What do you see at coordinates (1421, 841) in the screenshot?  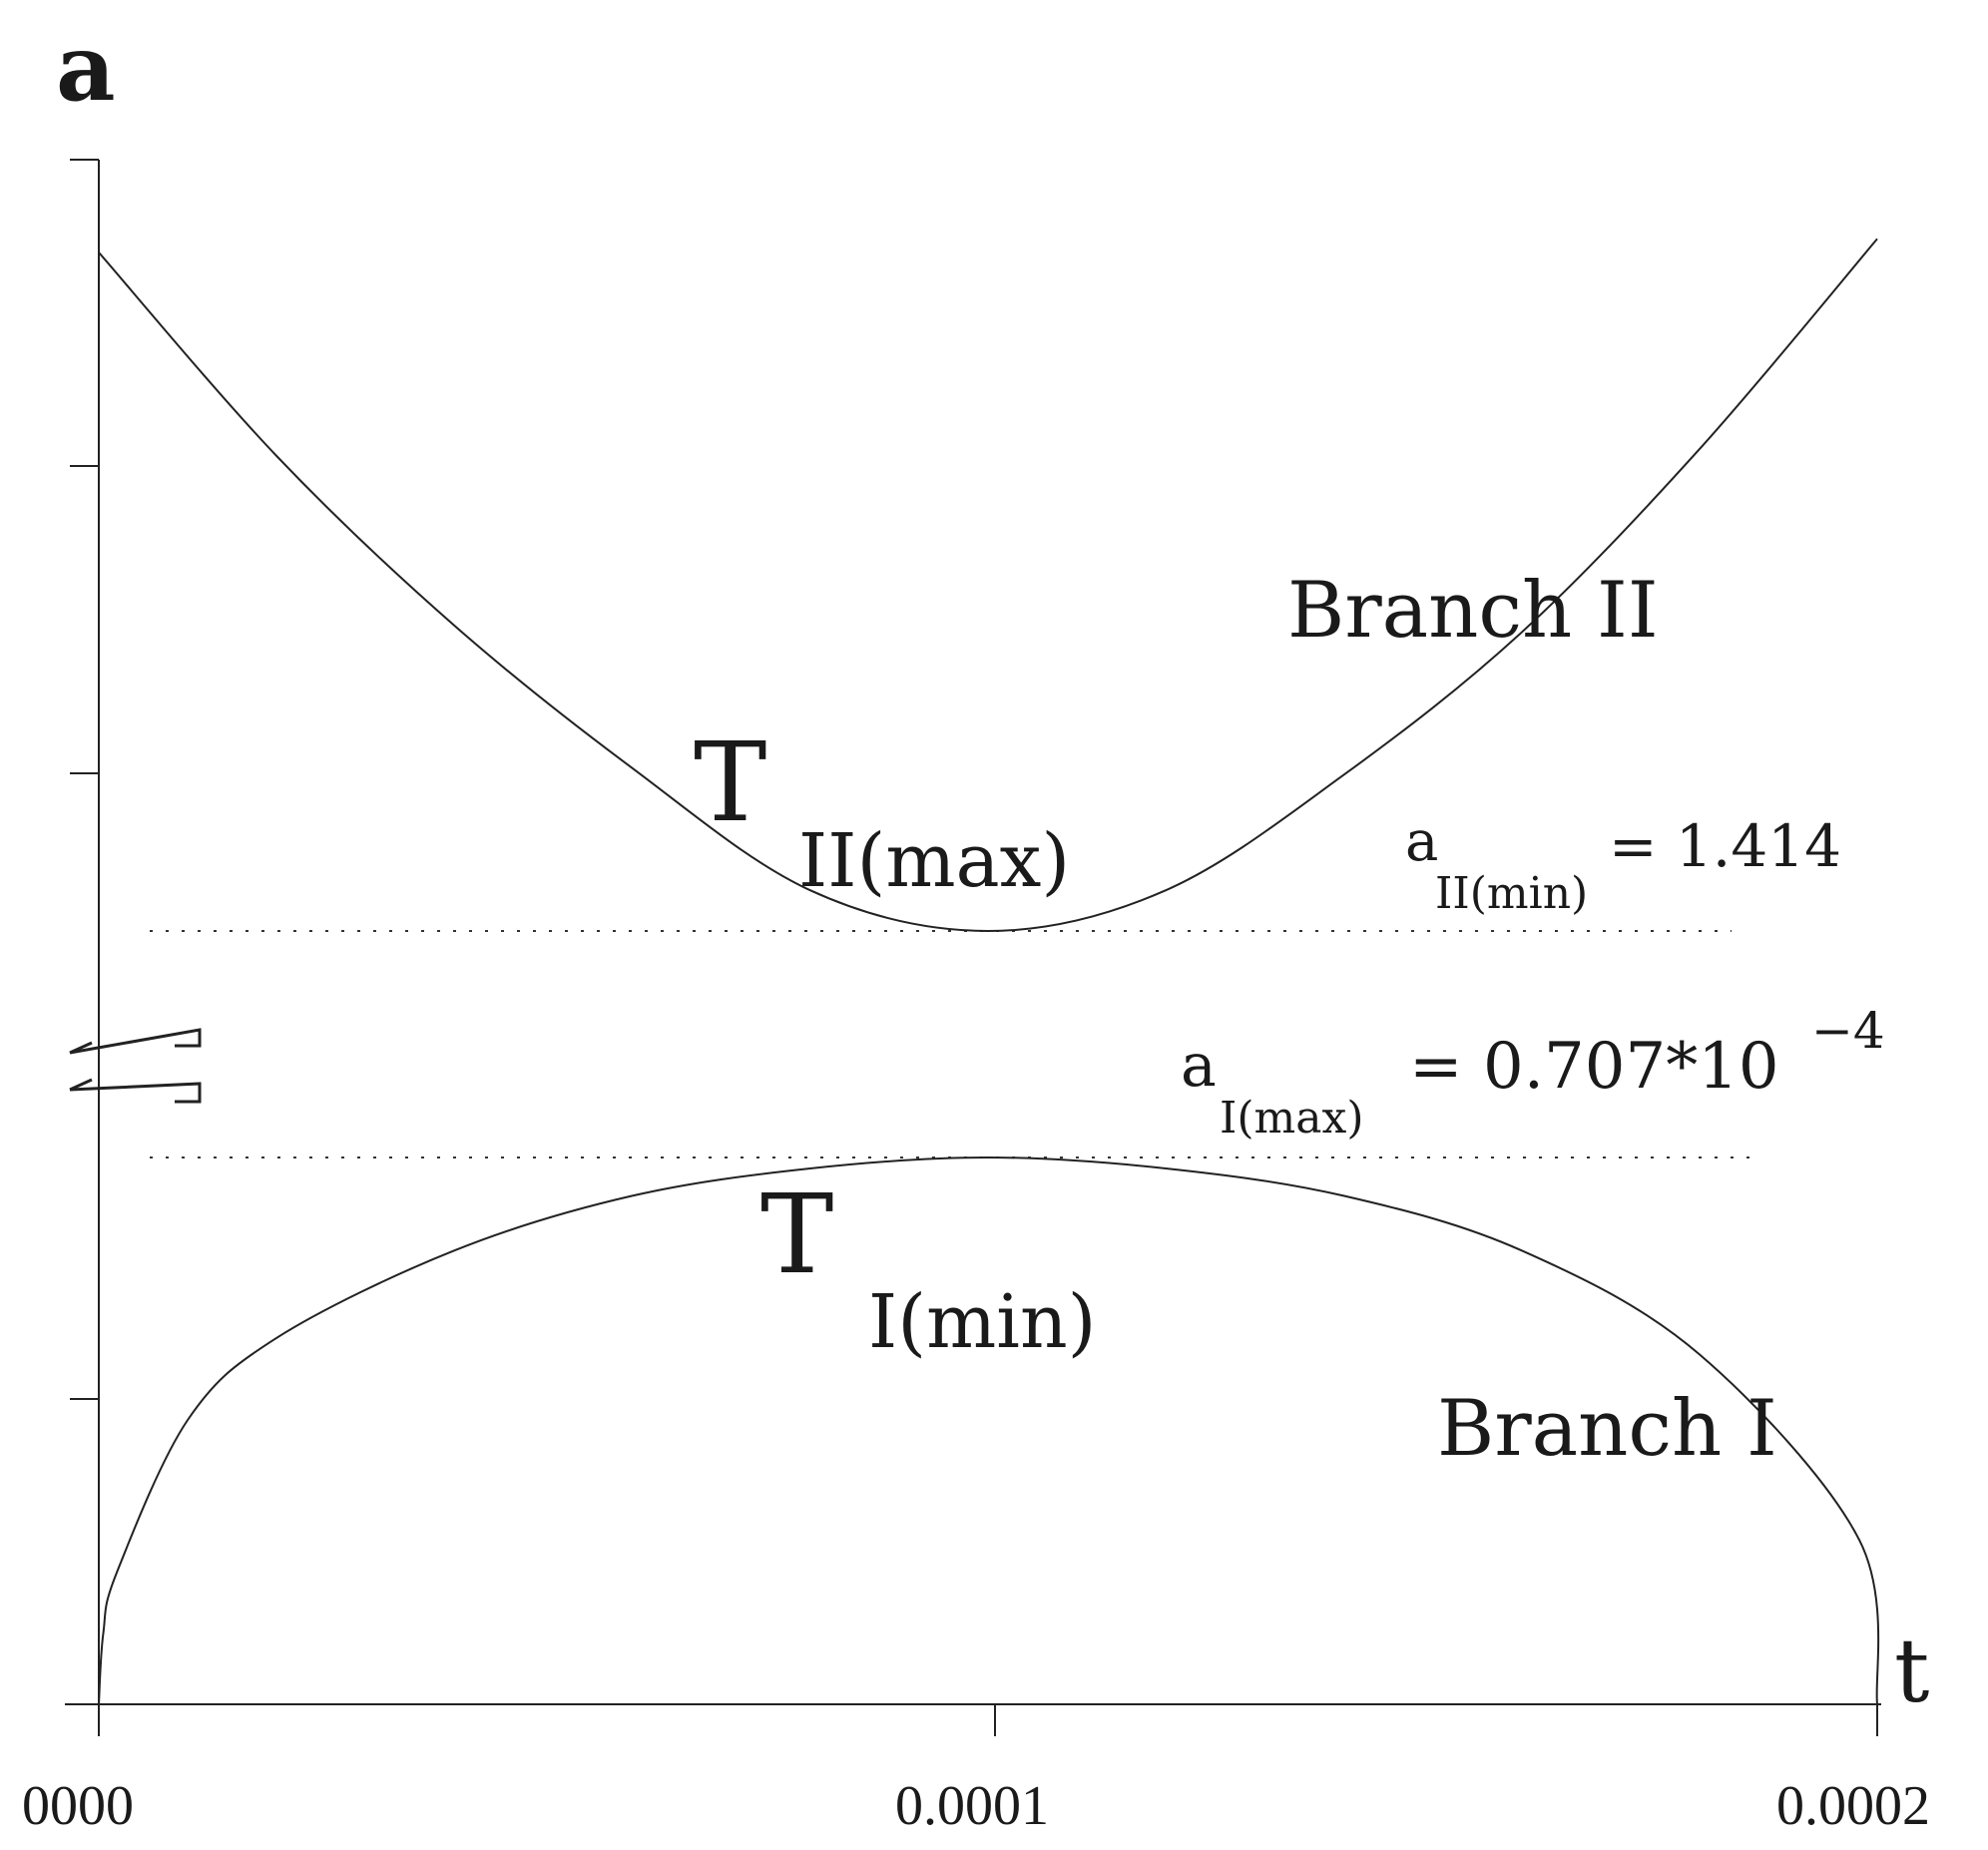 I see `a-ii-min-label: a` at bounding box center [1421, 841].